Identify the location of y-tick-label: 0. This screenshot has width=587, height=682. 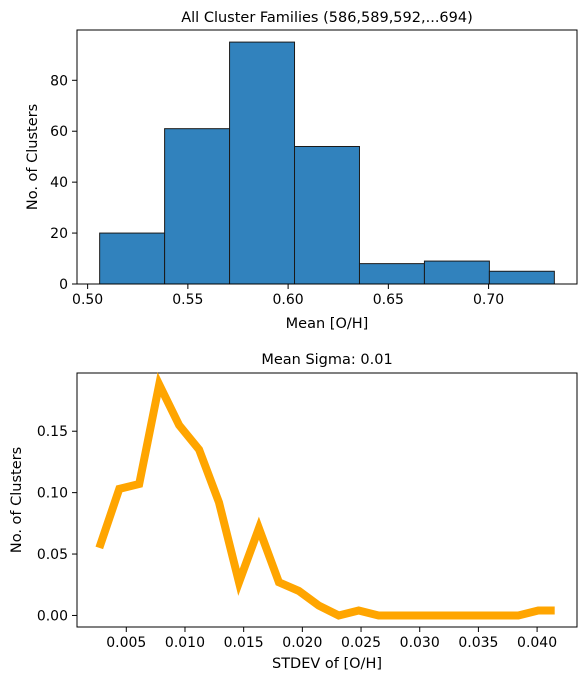
(63, 285).